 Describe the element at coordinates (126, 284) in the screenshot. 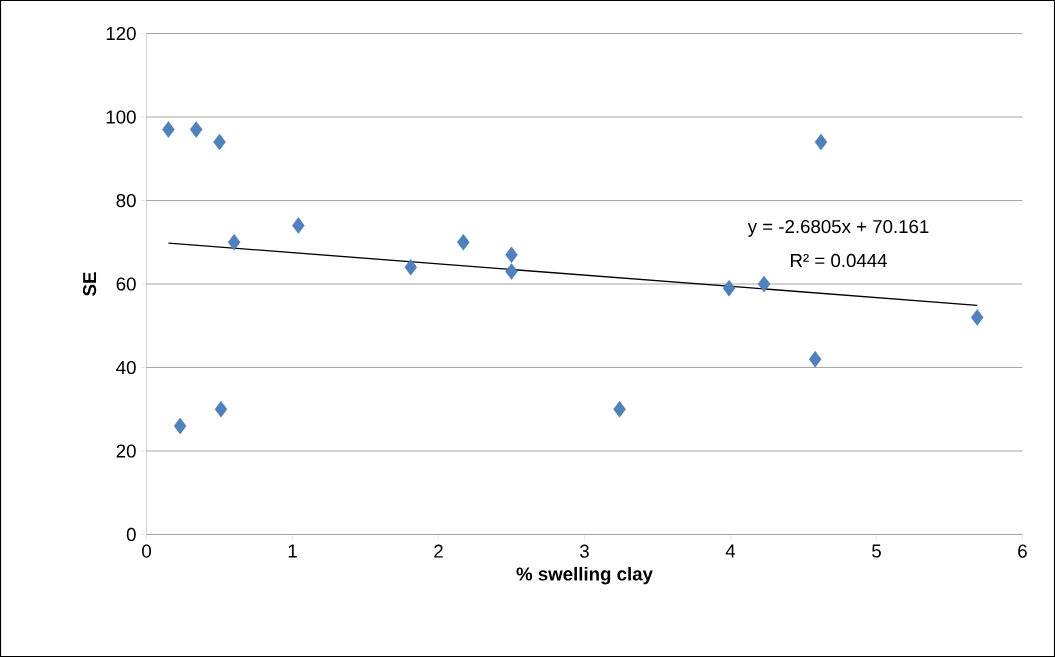

I see `y-tick-label: 60` at that location.